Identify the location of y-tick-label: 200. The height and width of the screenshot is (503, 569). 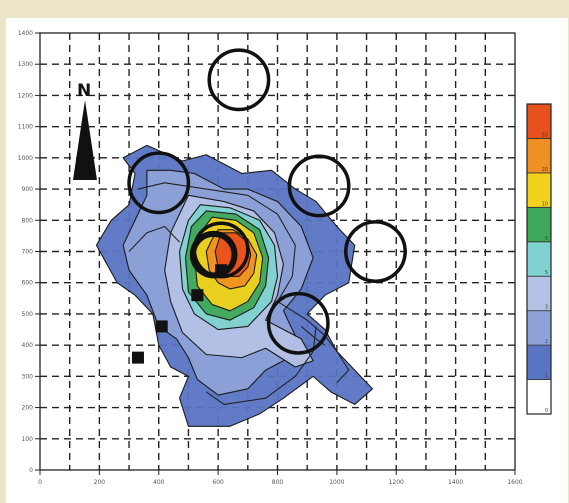
(28, 408).